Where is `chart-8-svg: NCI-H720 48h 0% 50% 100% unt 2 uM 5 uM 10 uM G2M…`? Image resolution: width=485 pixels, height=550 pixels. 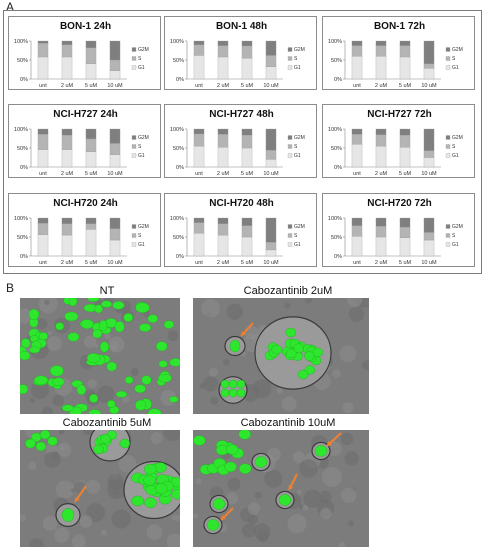 chart-8-svg: NCI-H720 48h 0% 50% 100% unt 2 uM 5 uM 10 uM G2M… is located at coordinates (237, 232).